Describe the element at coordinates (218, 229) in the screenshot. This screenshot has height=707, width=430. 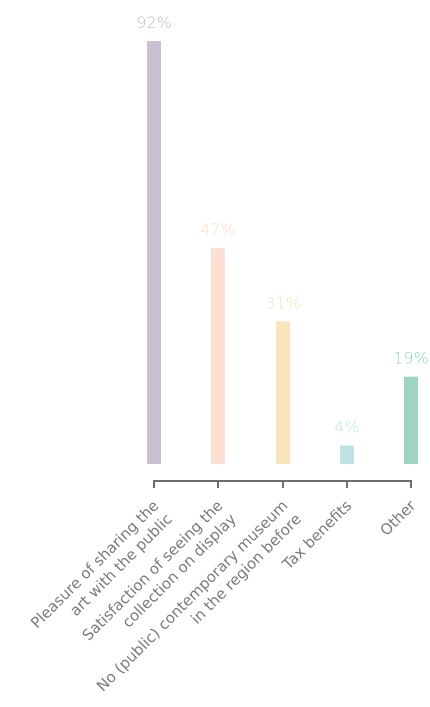
I see `value-label-1: 47%` at that location.